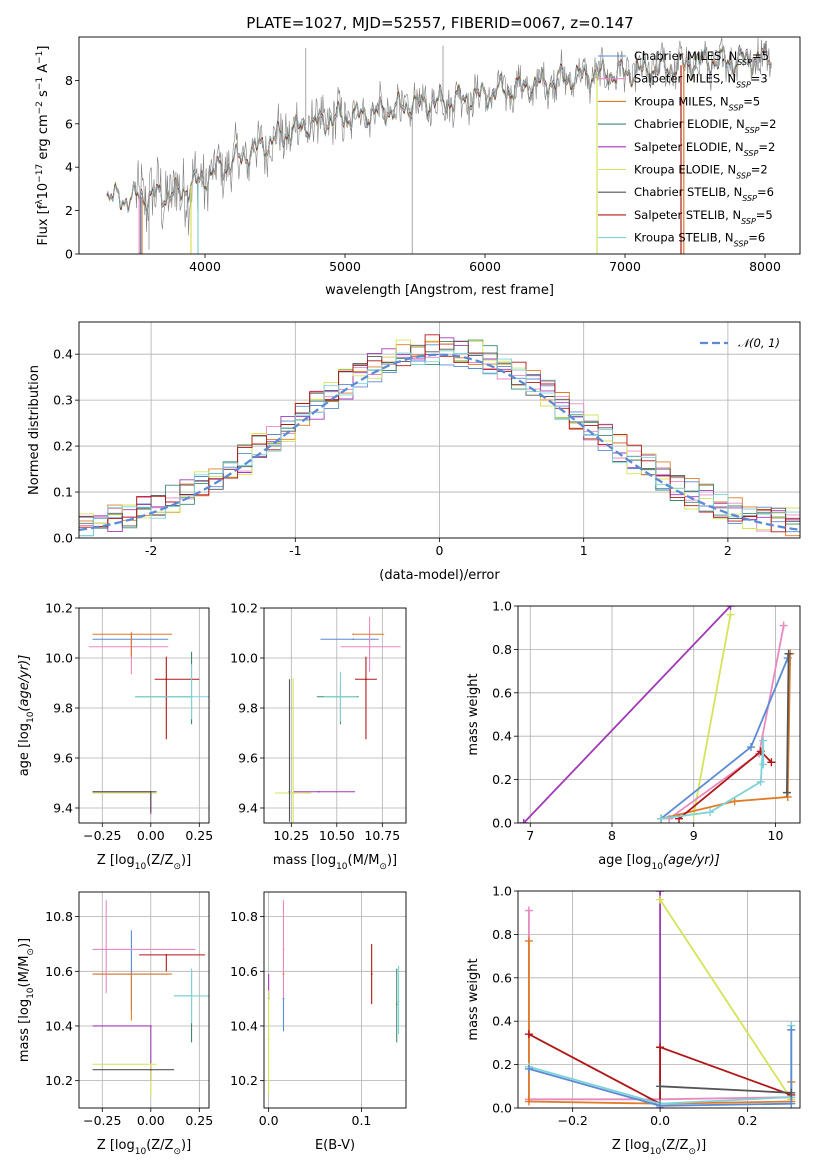 The height and width of the screenshot is (1170, 819). What do you see at coordinates (694, 835) in the screenshot?
I see `x-tick-label: 9` at bounding box center [694, 835].